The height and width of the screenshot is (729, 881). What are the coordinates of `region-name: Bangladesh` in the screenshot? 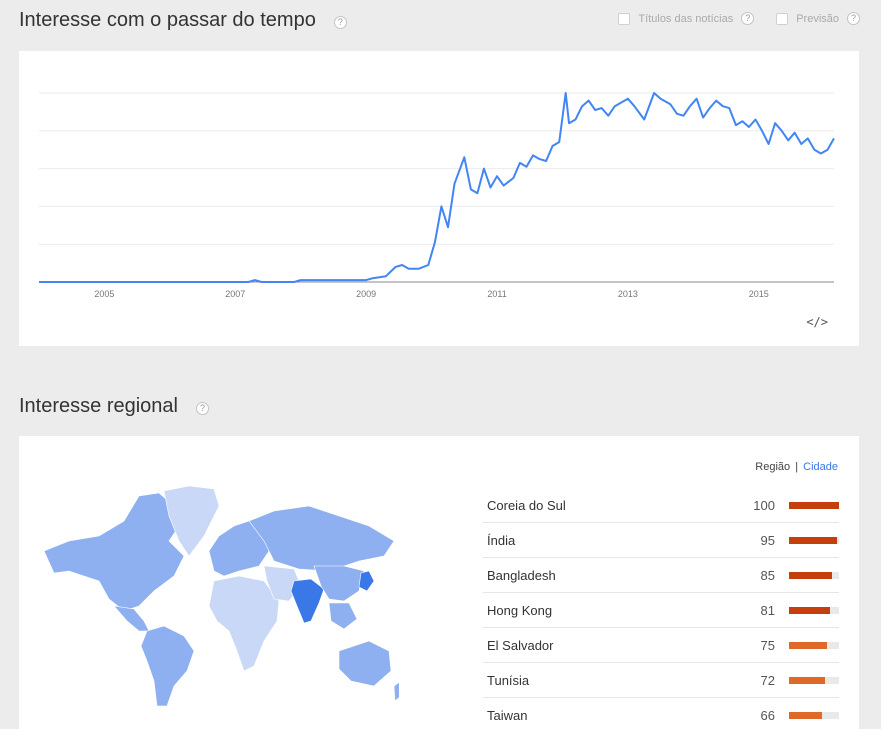 It's located at (521, 575).